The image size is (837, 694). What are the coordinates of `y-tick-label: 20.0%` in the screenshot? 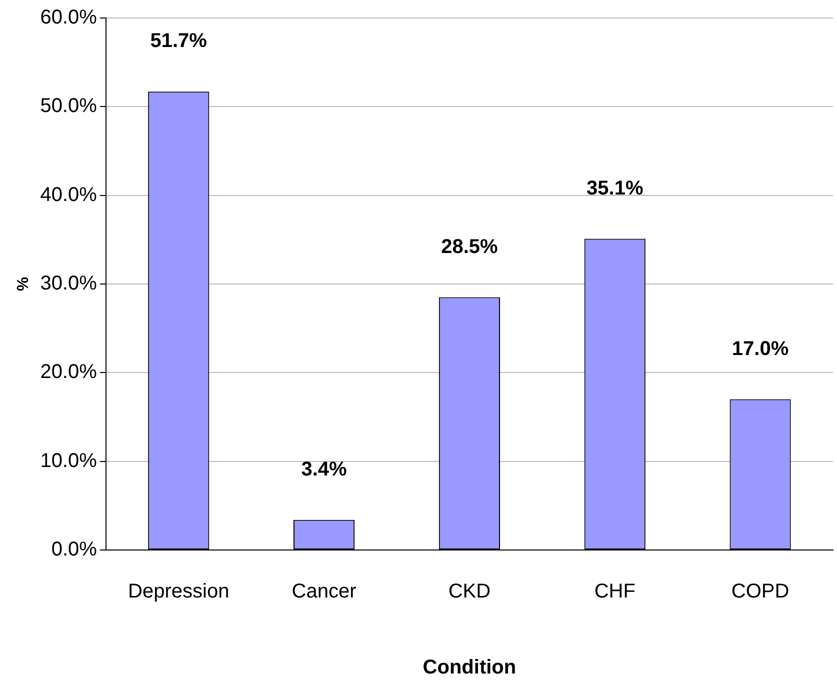 It's located at (69, 372).